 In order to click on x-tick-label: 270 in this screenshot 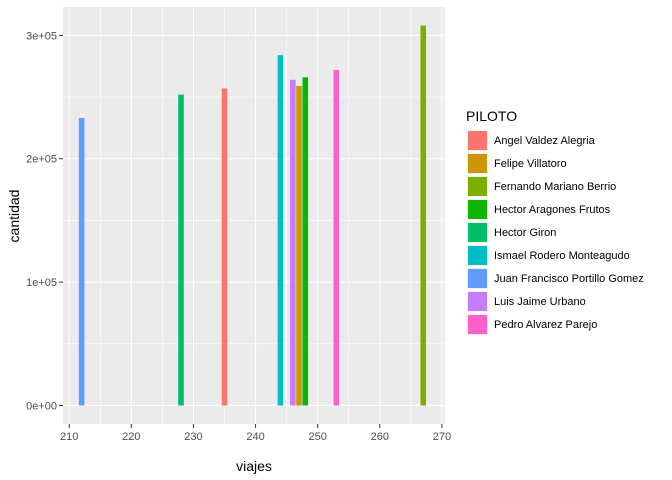, I will do `click(442, 437)`.